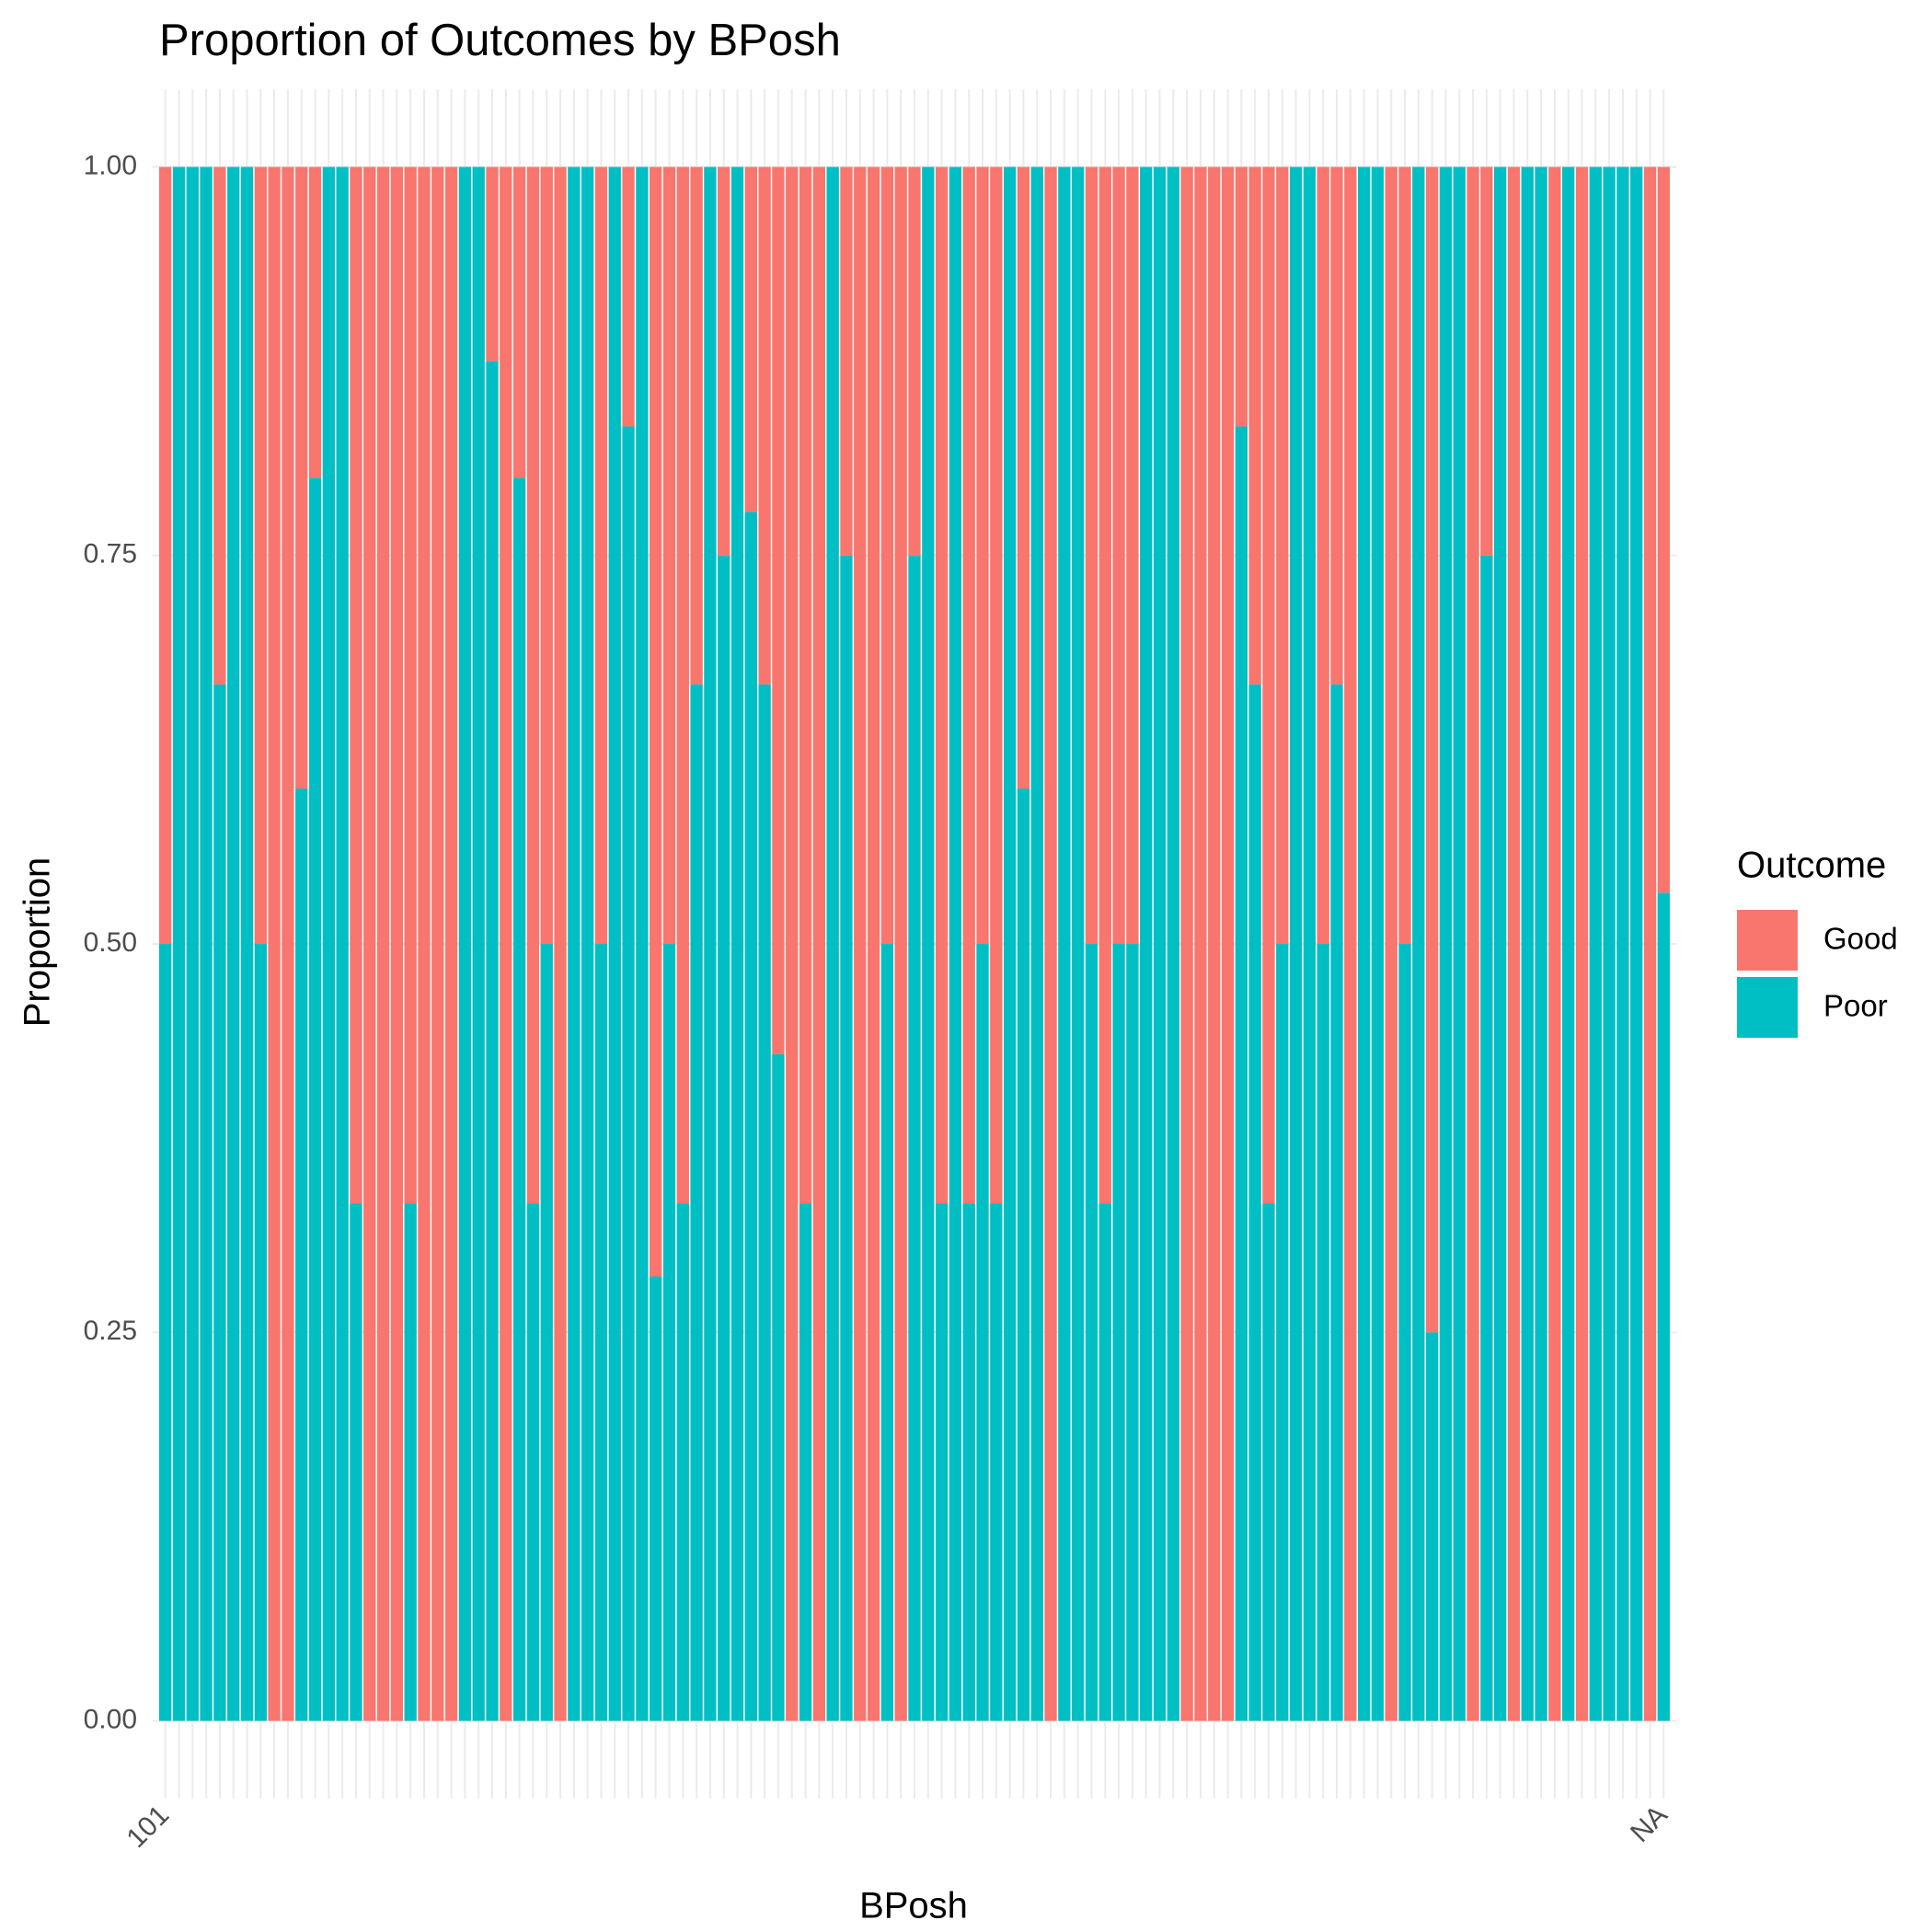 The image size is (1932, 1932). What do you see at coordinates (500, 40) in the screenshot?
I see `chart-title: Proportion of Outcomes by BPosh` at bounding box center [500, 40].